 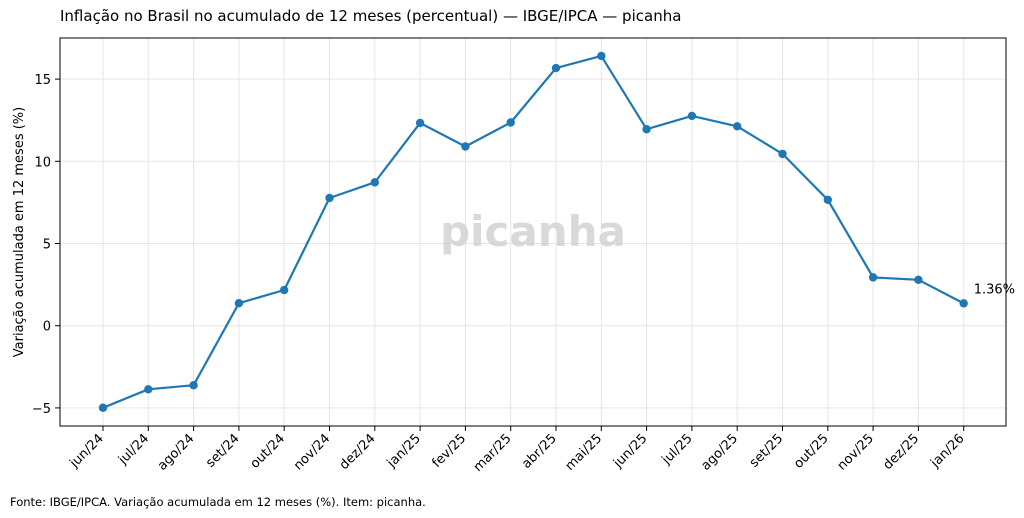 What do you see at coordinates (87, 451) in the screenshot?
I see `x-tick-label: jun/24` at bounding box center [87, 451].